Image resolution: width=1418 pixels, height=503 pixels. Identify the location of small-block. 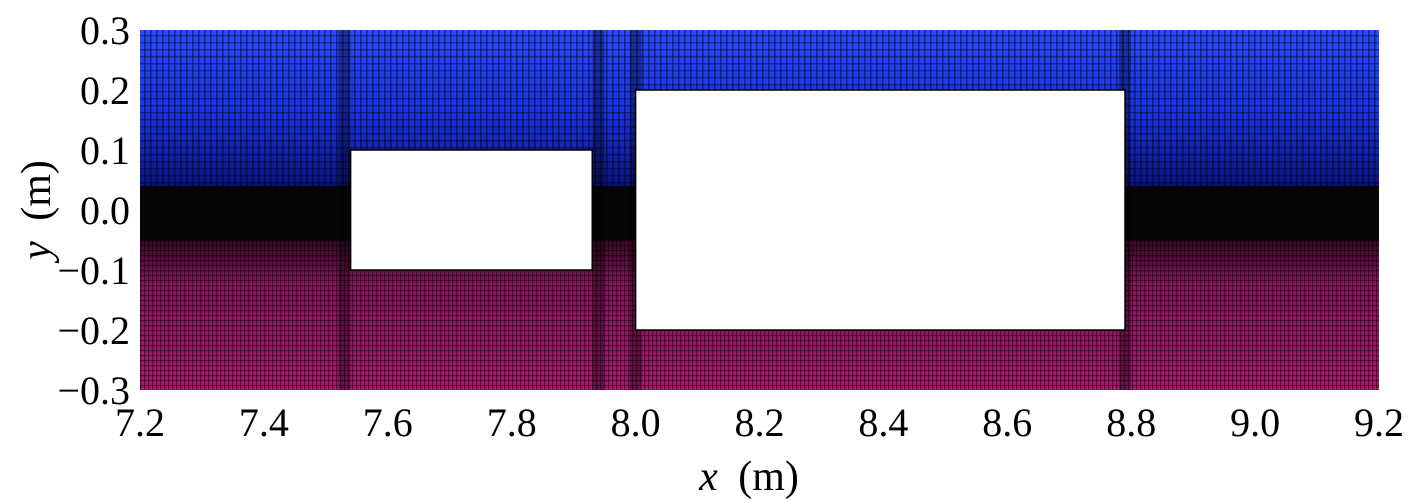
(471, 210).